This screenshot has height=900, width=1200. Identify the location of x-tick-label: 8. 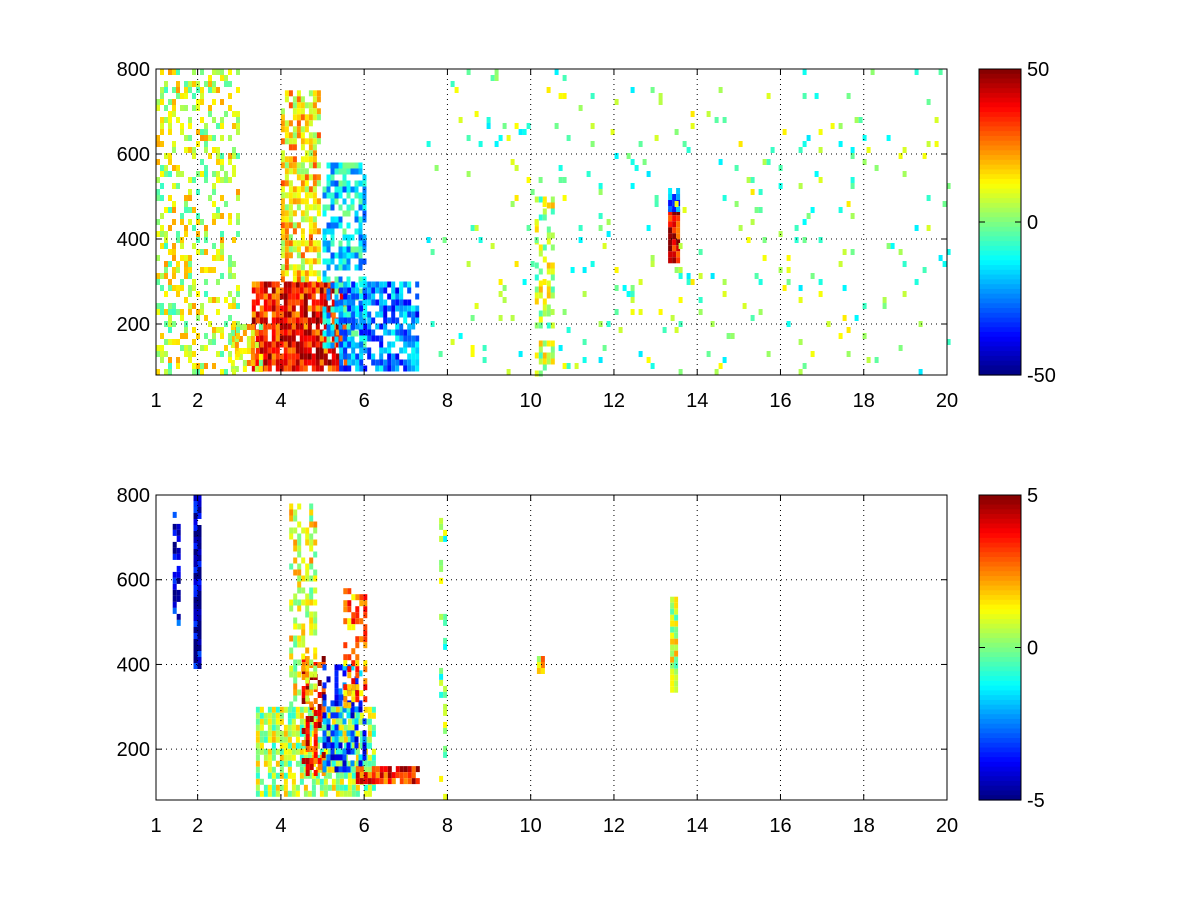
(447, 826).